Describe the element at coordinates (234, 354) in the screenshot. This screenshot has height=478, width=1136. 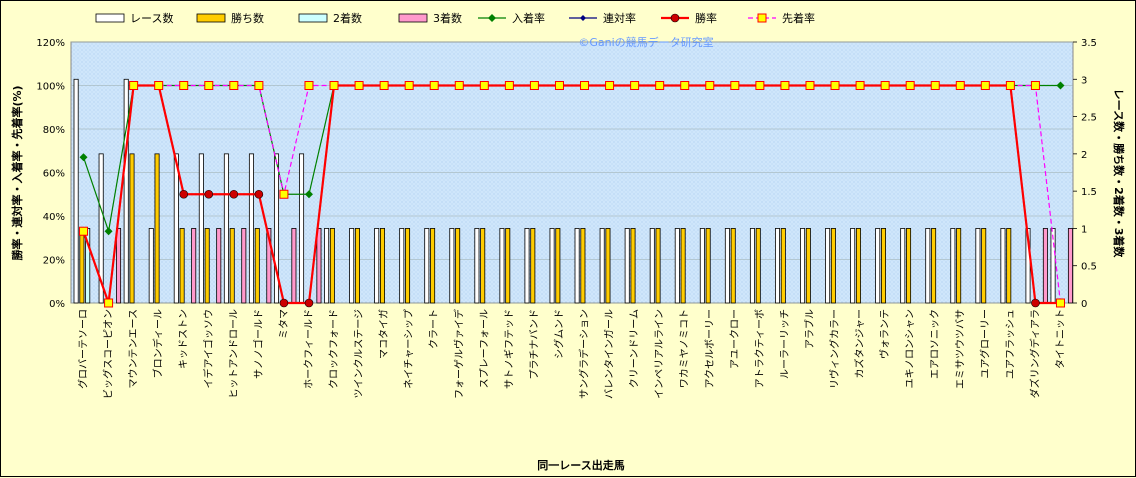
I see `category-label: ヒットアンドロール` at that location.